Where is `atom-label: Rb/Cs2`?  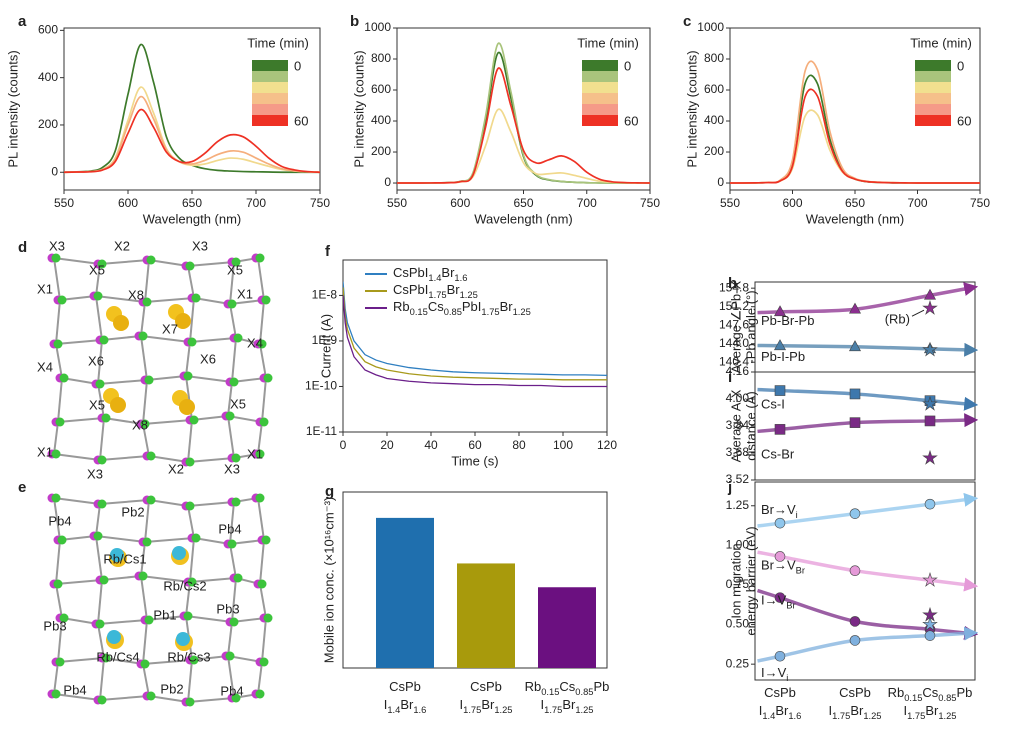
atom-label: Rb/Cs2 is located at coordinates (184, 585).